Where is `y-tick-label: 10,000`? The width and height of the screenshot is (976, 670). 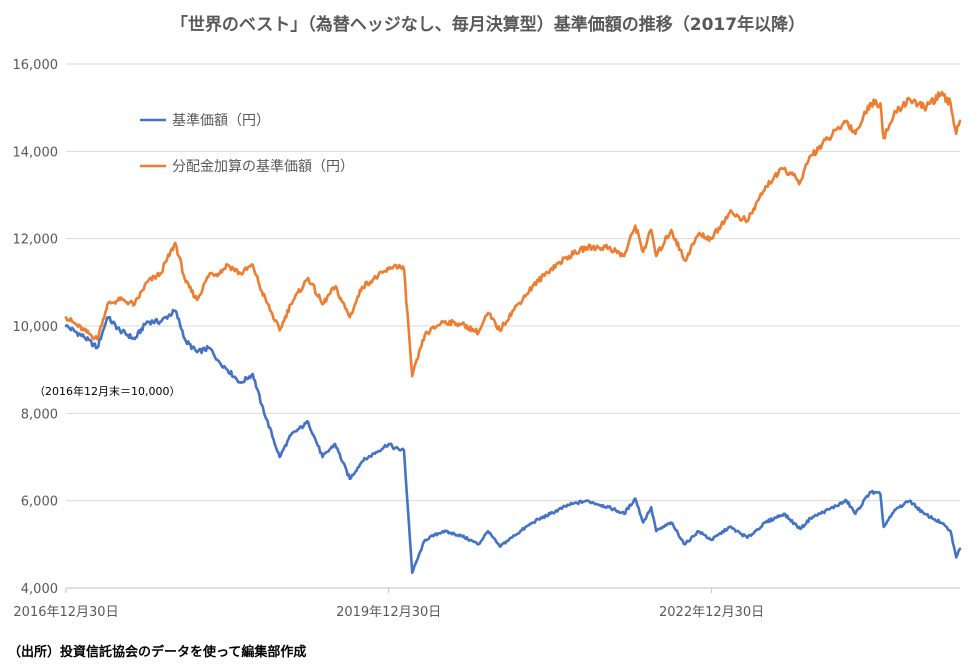
y-tick-label: 10,000 is located at coordinates (36, 327).